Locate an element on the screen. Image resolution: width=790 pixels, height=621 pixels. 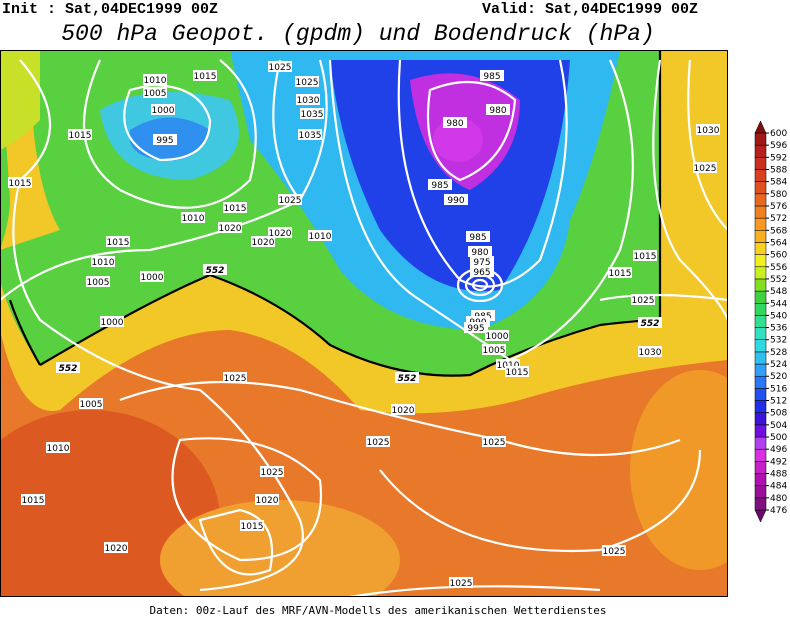
warm-ridge is located at coordinates (679, 470).